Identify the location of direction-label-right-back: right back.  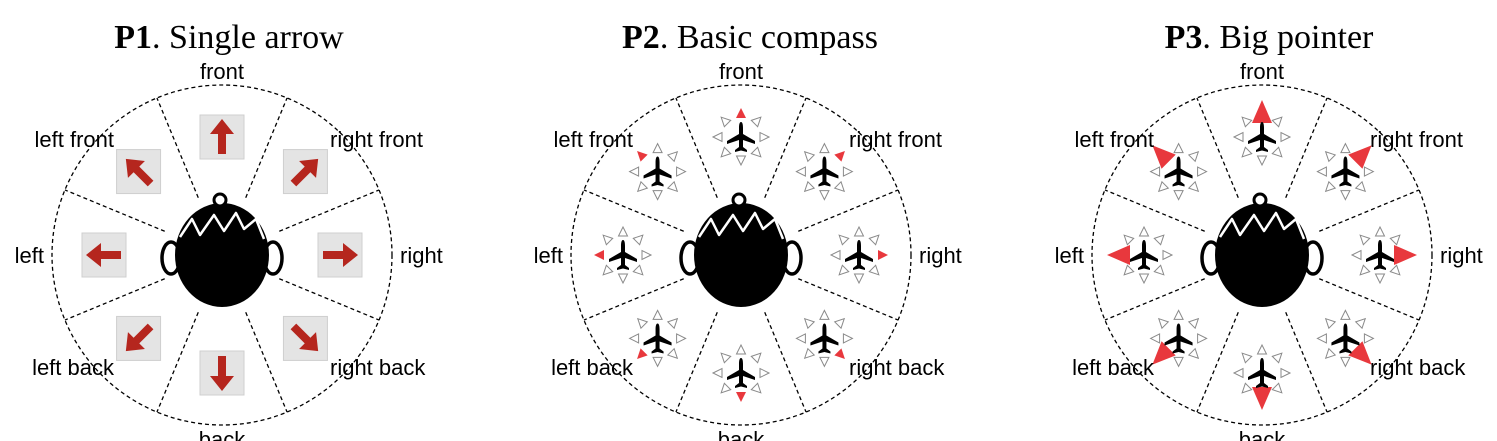
(897, 367).